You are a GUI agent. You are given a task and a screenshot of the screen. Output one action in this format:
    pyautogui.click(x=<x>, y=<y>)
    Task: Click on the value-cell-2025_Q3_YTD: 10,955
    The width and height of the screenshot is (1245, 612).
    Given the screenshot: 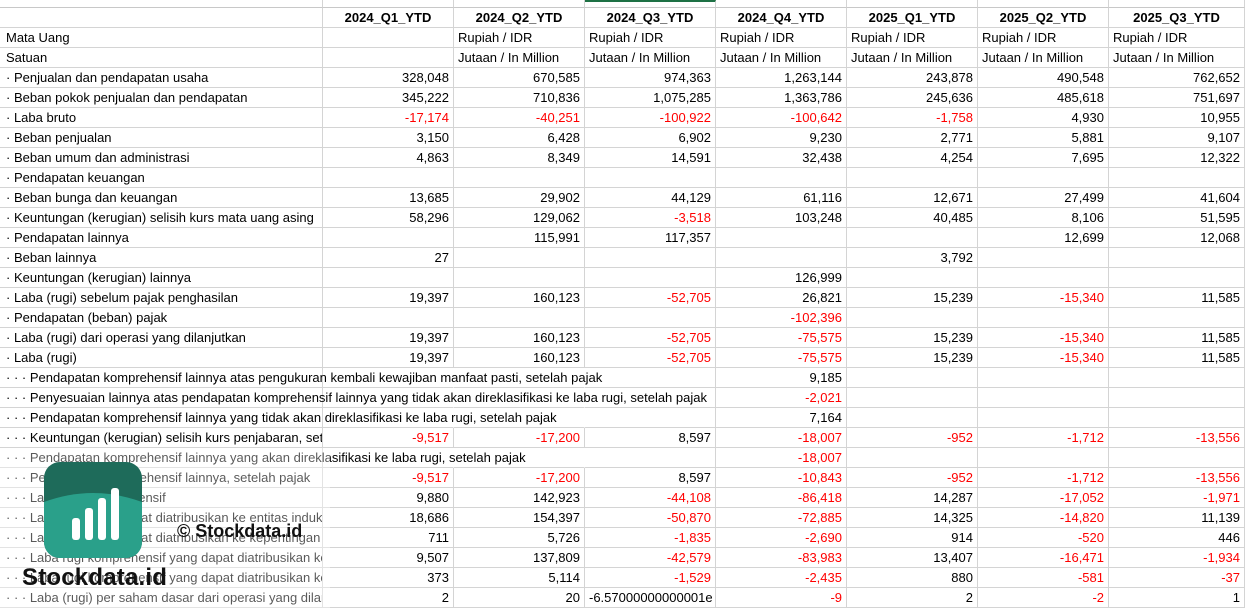 What is the action you would take?
    pyautogui.click(x=1177, y=118)
    